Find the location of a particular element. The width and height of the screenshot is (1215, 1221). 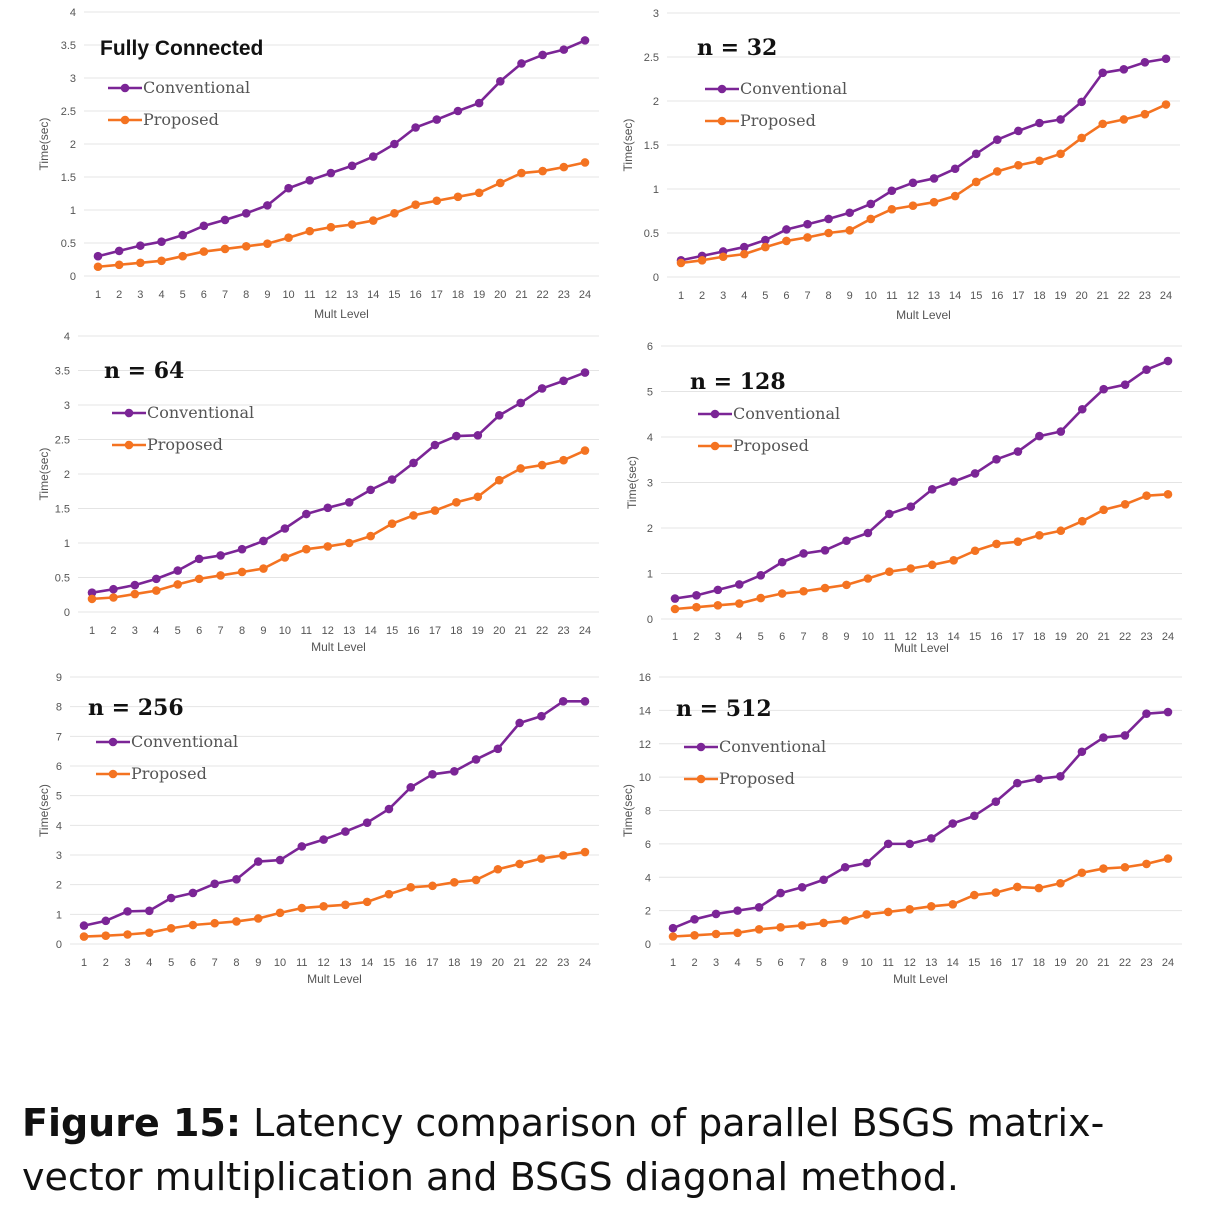

x-tick-label: 15 is located at coordinates (392, 631).